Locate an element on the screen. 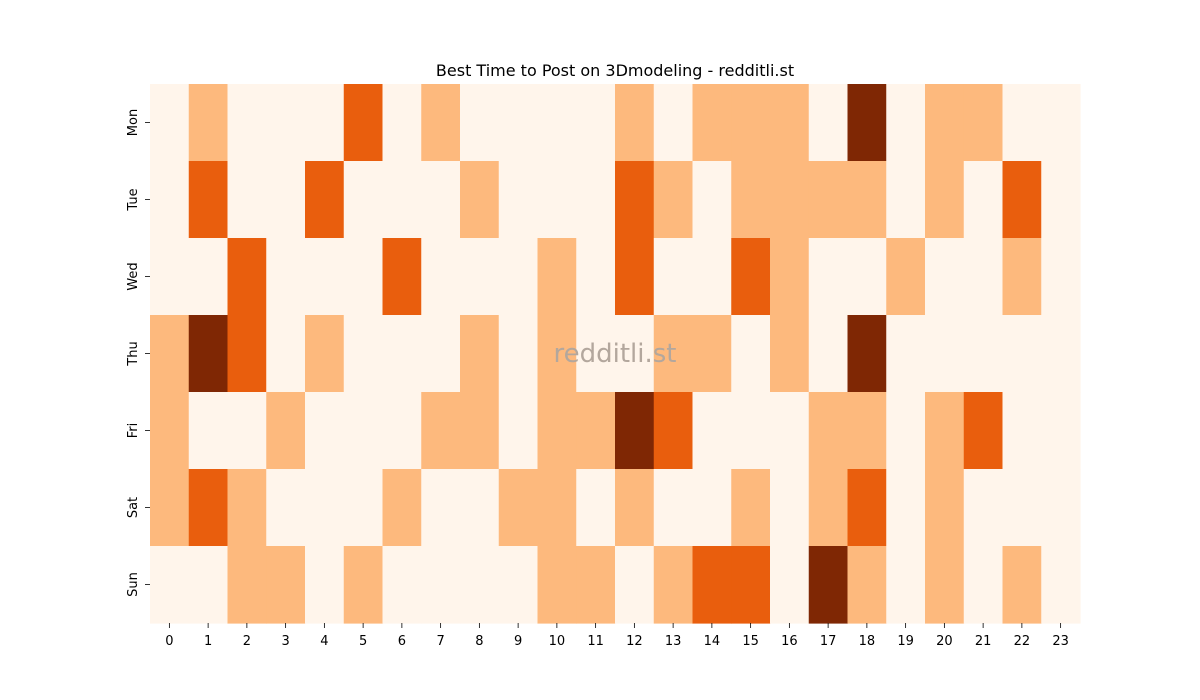 Image resolution: width=1200 pixels, height=700 pixels. x-tick-label: 23 is located at coordinates (1060, 641).